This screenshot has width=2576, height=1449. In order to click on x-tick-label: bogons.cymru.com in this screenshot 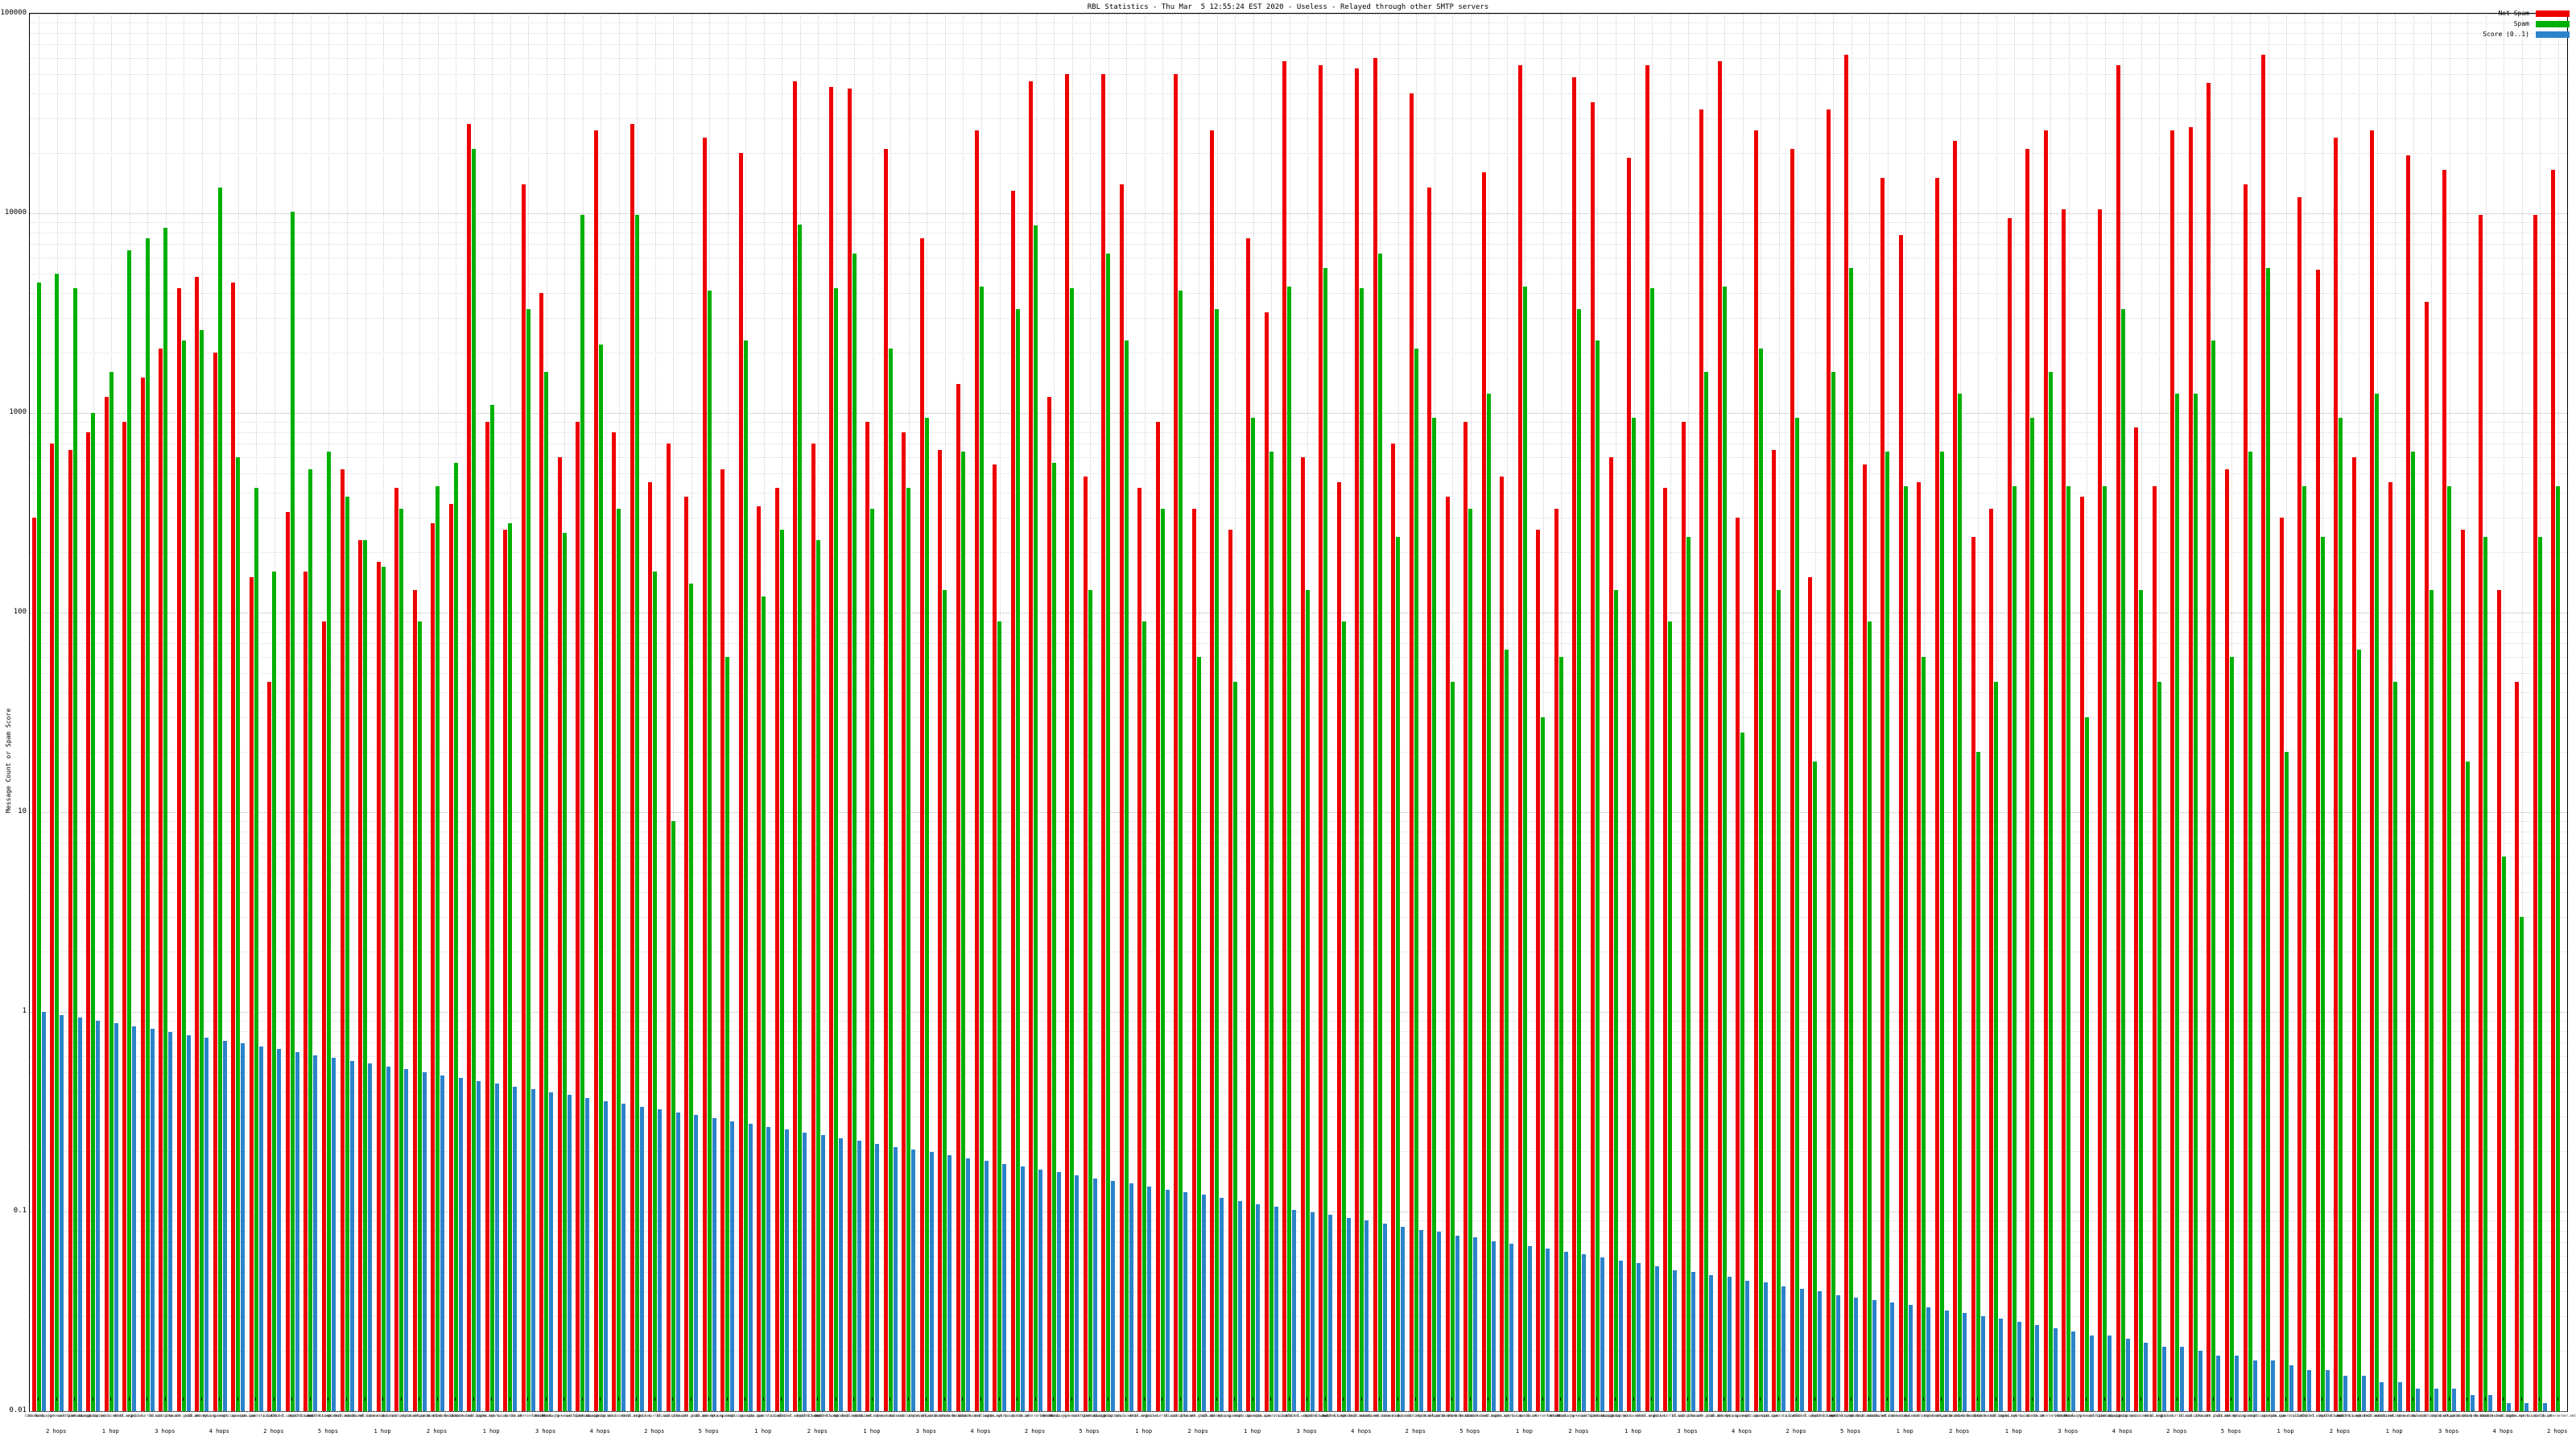, I will do `click(2014, 1416)`.